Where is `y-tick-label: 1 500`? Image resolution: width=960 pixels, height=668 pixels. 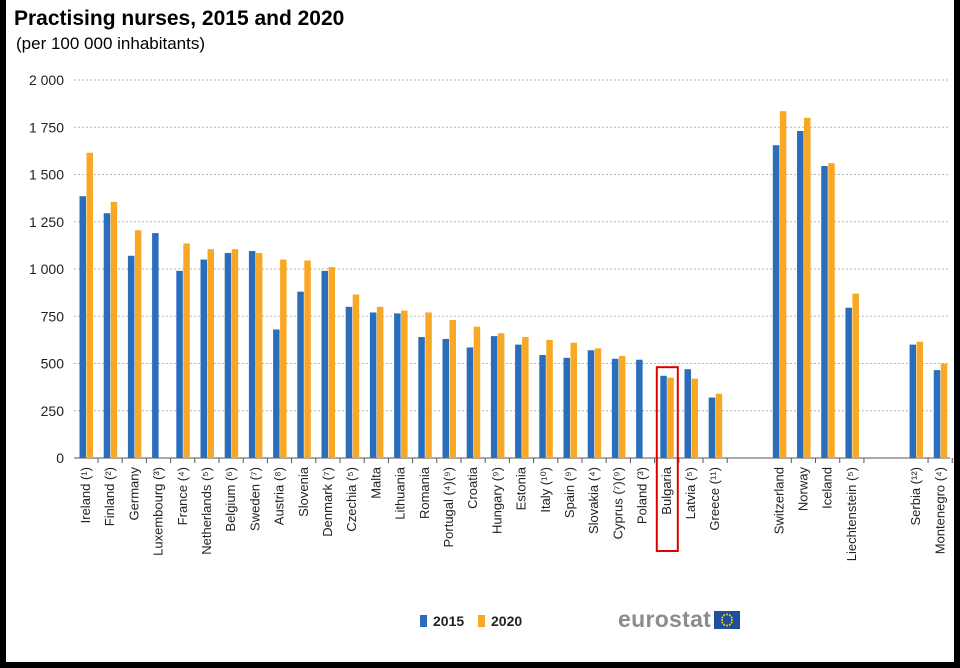
y-tick-label: 1 500 is located at coordinates (46, 175).